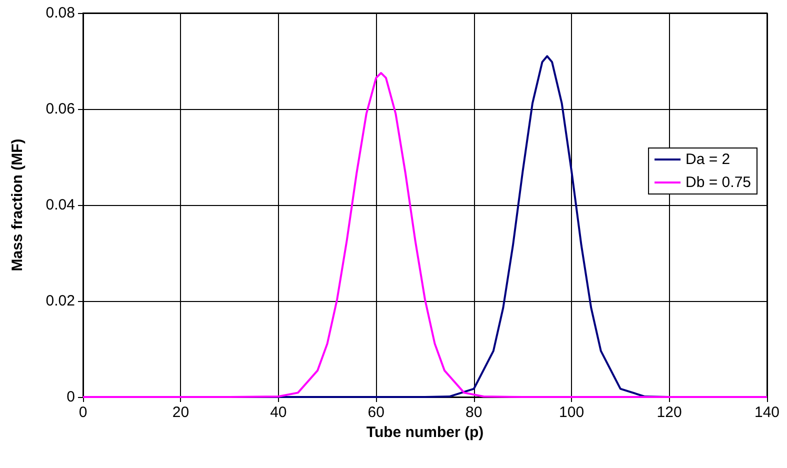 The image size is (787, 468). Describe the element at coordinates (60, 205) in the screenshot. I see `y-tick-label: 0.04` at that location.